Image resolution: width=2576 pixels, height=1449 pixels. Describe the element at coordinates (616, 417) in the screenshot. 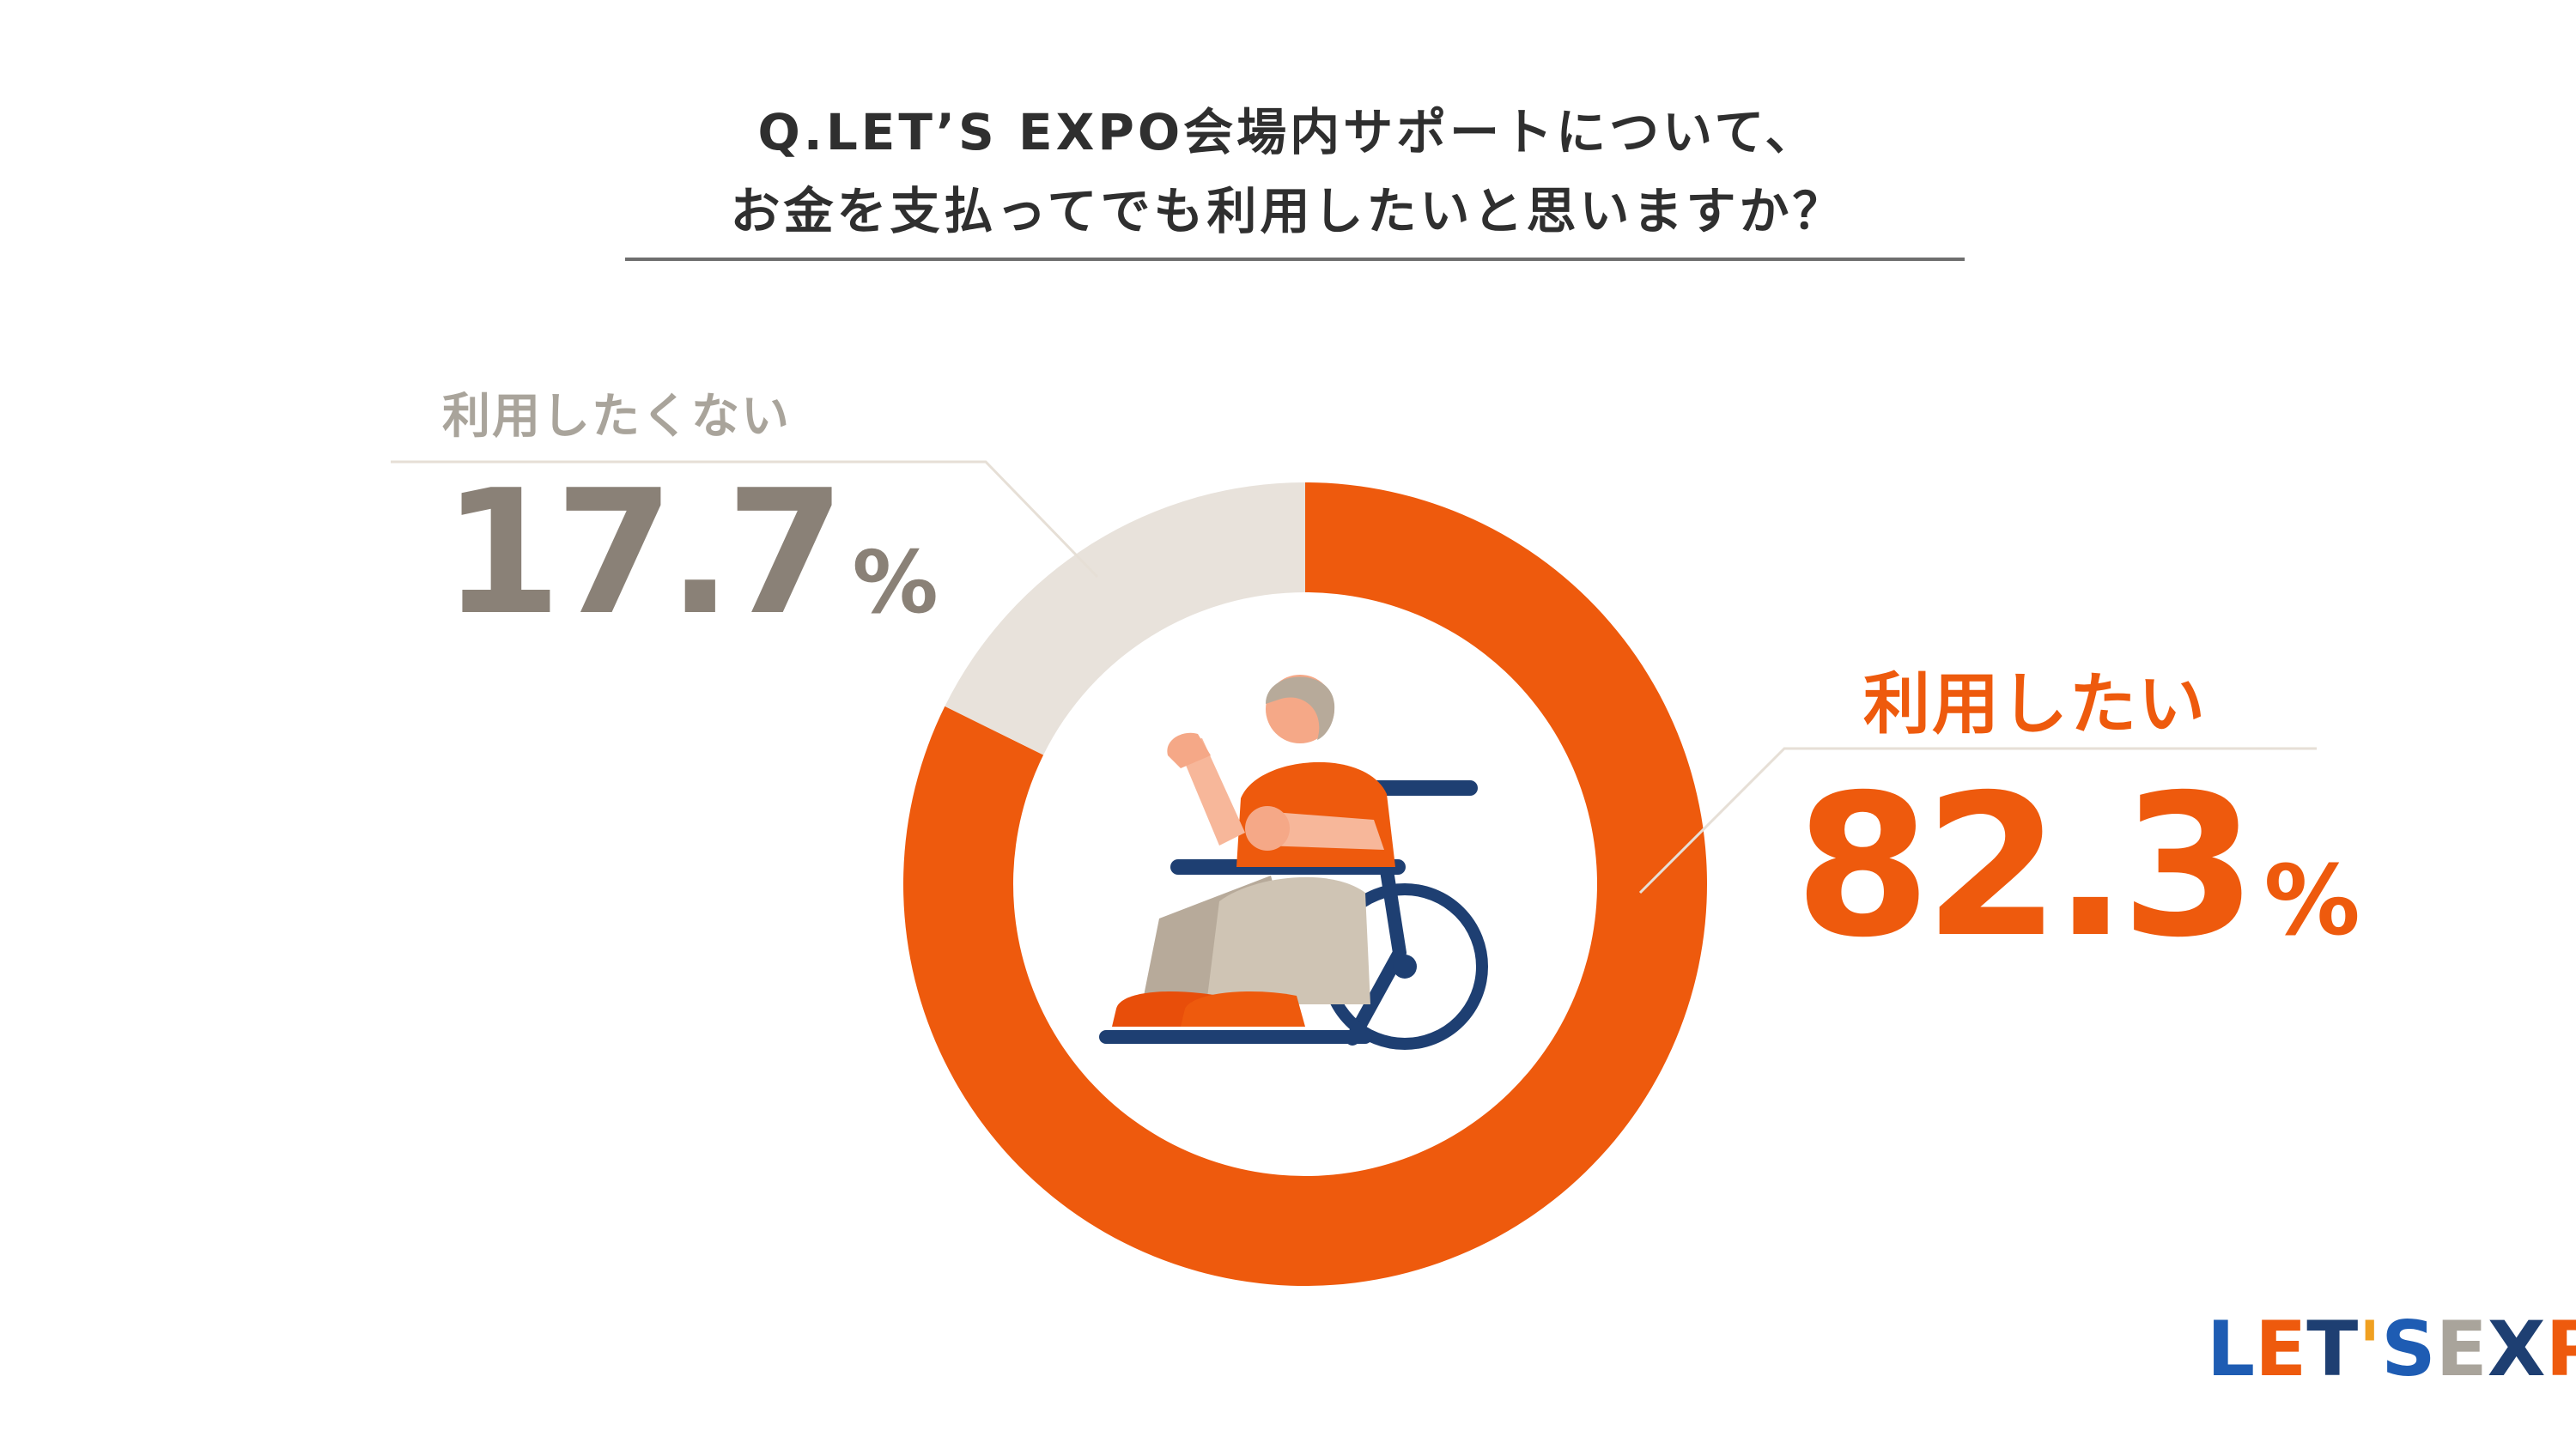

I see `label-no-category: 利用したくない` at that location.